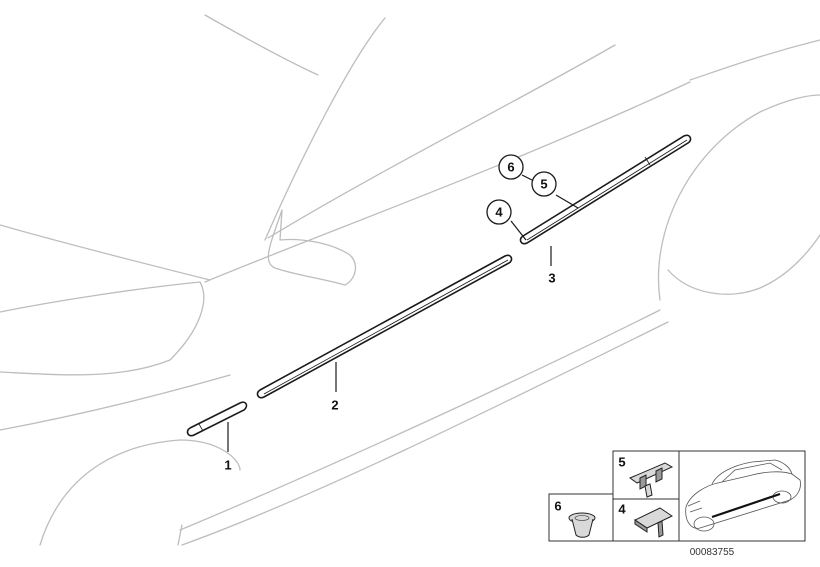 The height and width of the screenshot is (567, 820). What do you see at coordinates (653, 522) in the screenshot?
I see `seal-pad-part-icon` at bounding box center [653, 522].